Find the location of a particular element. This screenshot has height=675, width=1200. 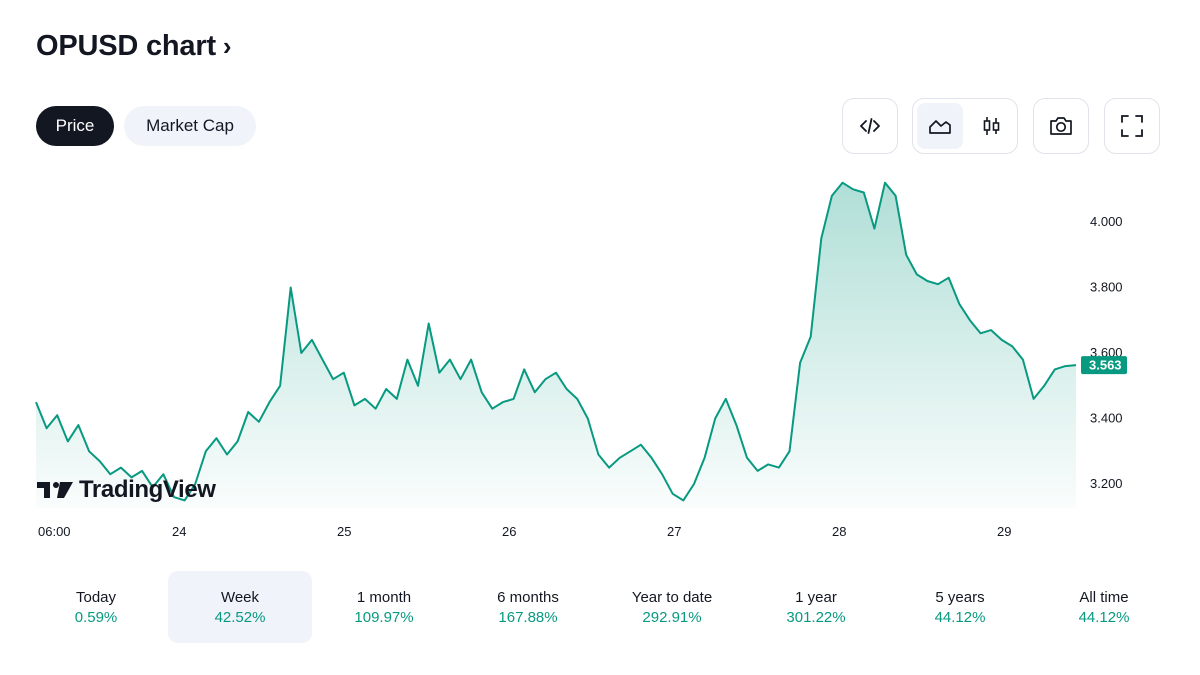

period-today: Today 0.59% is located at coordinates (96, 607).